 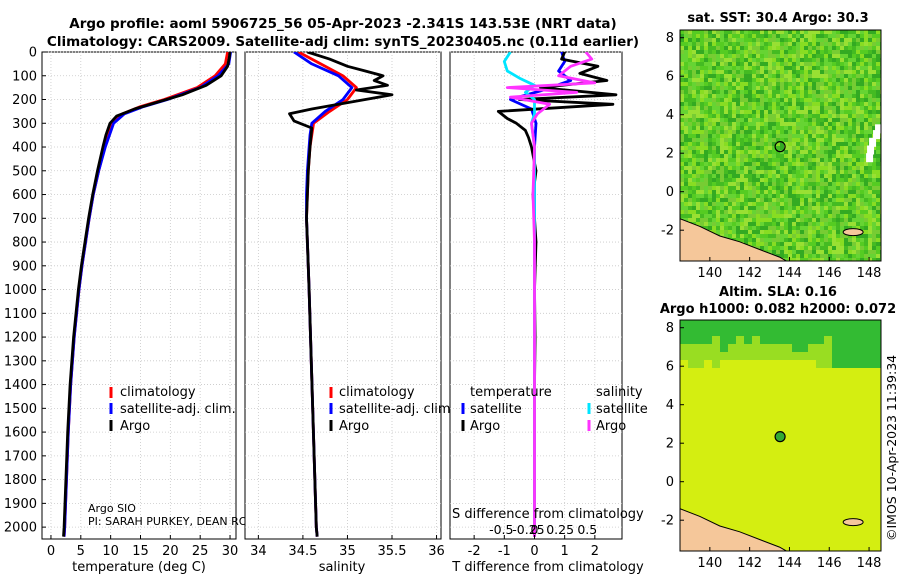 What do you see at coordinates (24, 195) in the screenshot?
I see `depth-tick-label: 600` at bounding box center [24, 195].